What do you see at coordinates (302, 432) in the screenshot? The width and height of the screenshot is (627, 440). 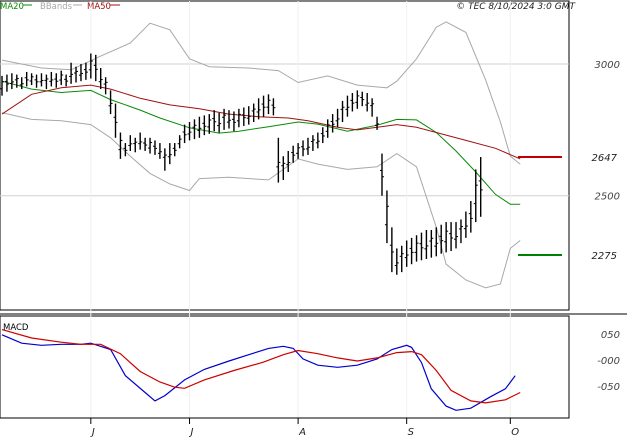 I see `x-axis-label: A` at bounding box center [302, 432].